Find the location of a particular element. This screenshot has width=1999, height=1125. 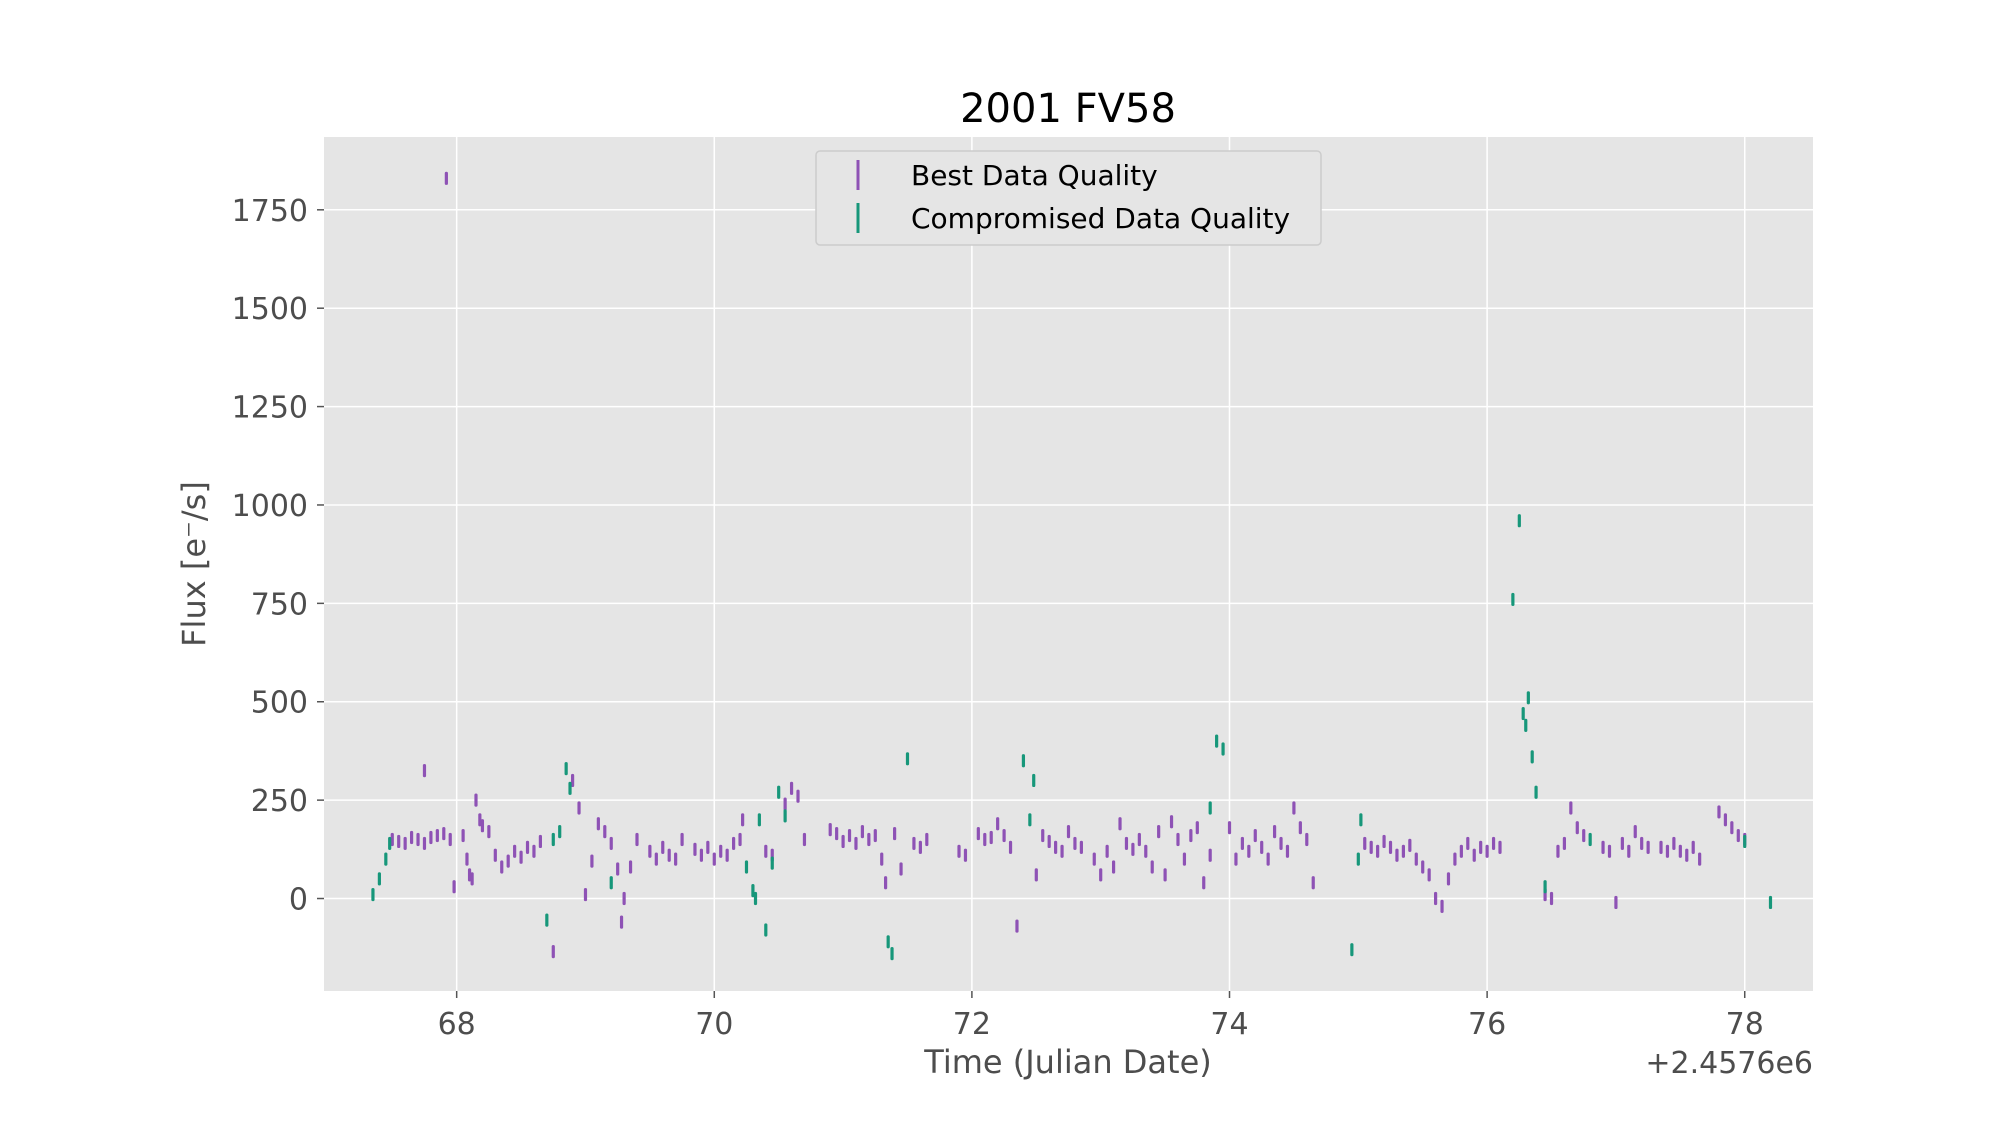

legend-label-best: Best Data Quality is located at coordinates (1034, 175).